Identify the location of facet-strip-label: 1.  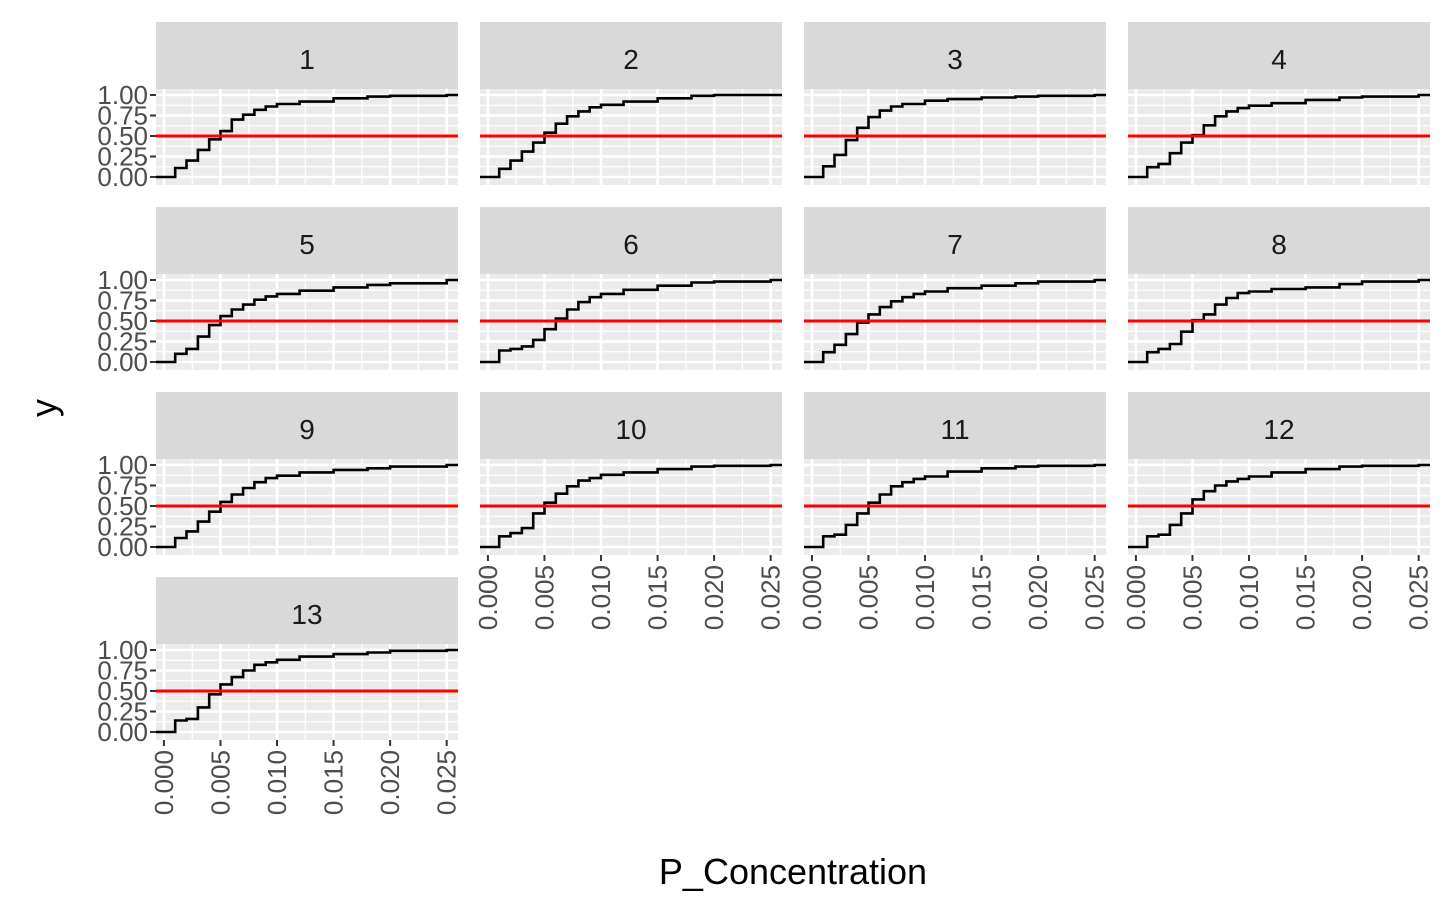
(307, 59).